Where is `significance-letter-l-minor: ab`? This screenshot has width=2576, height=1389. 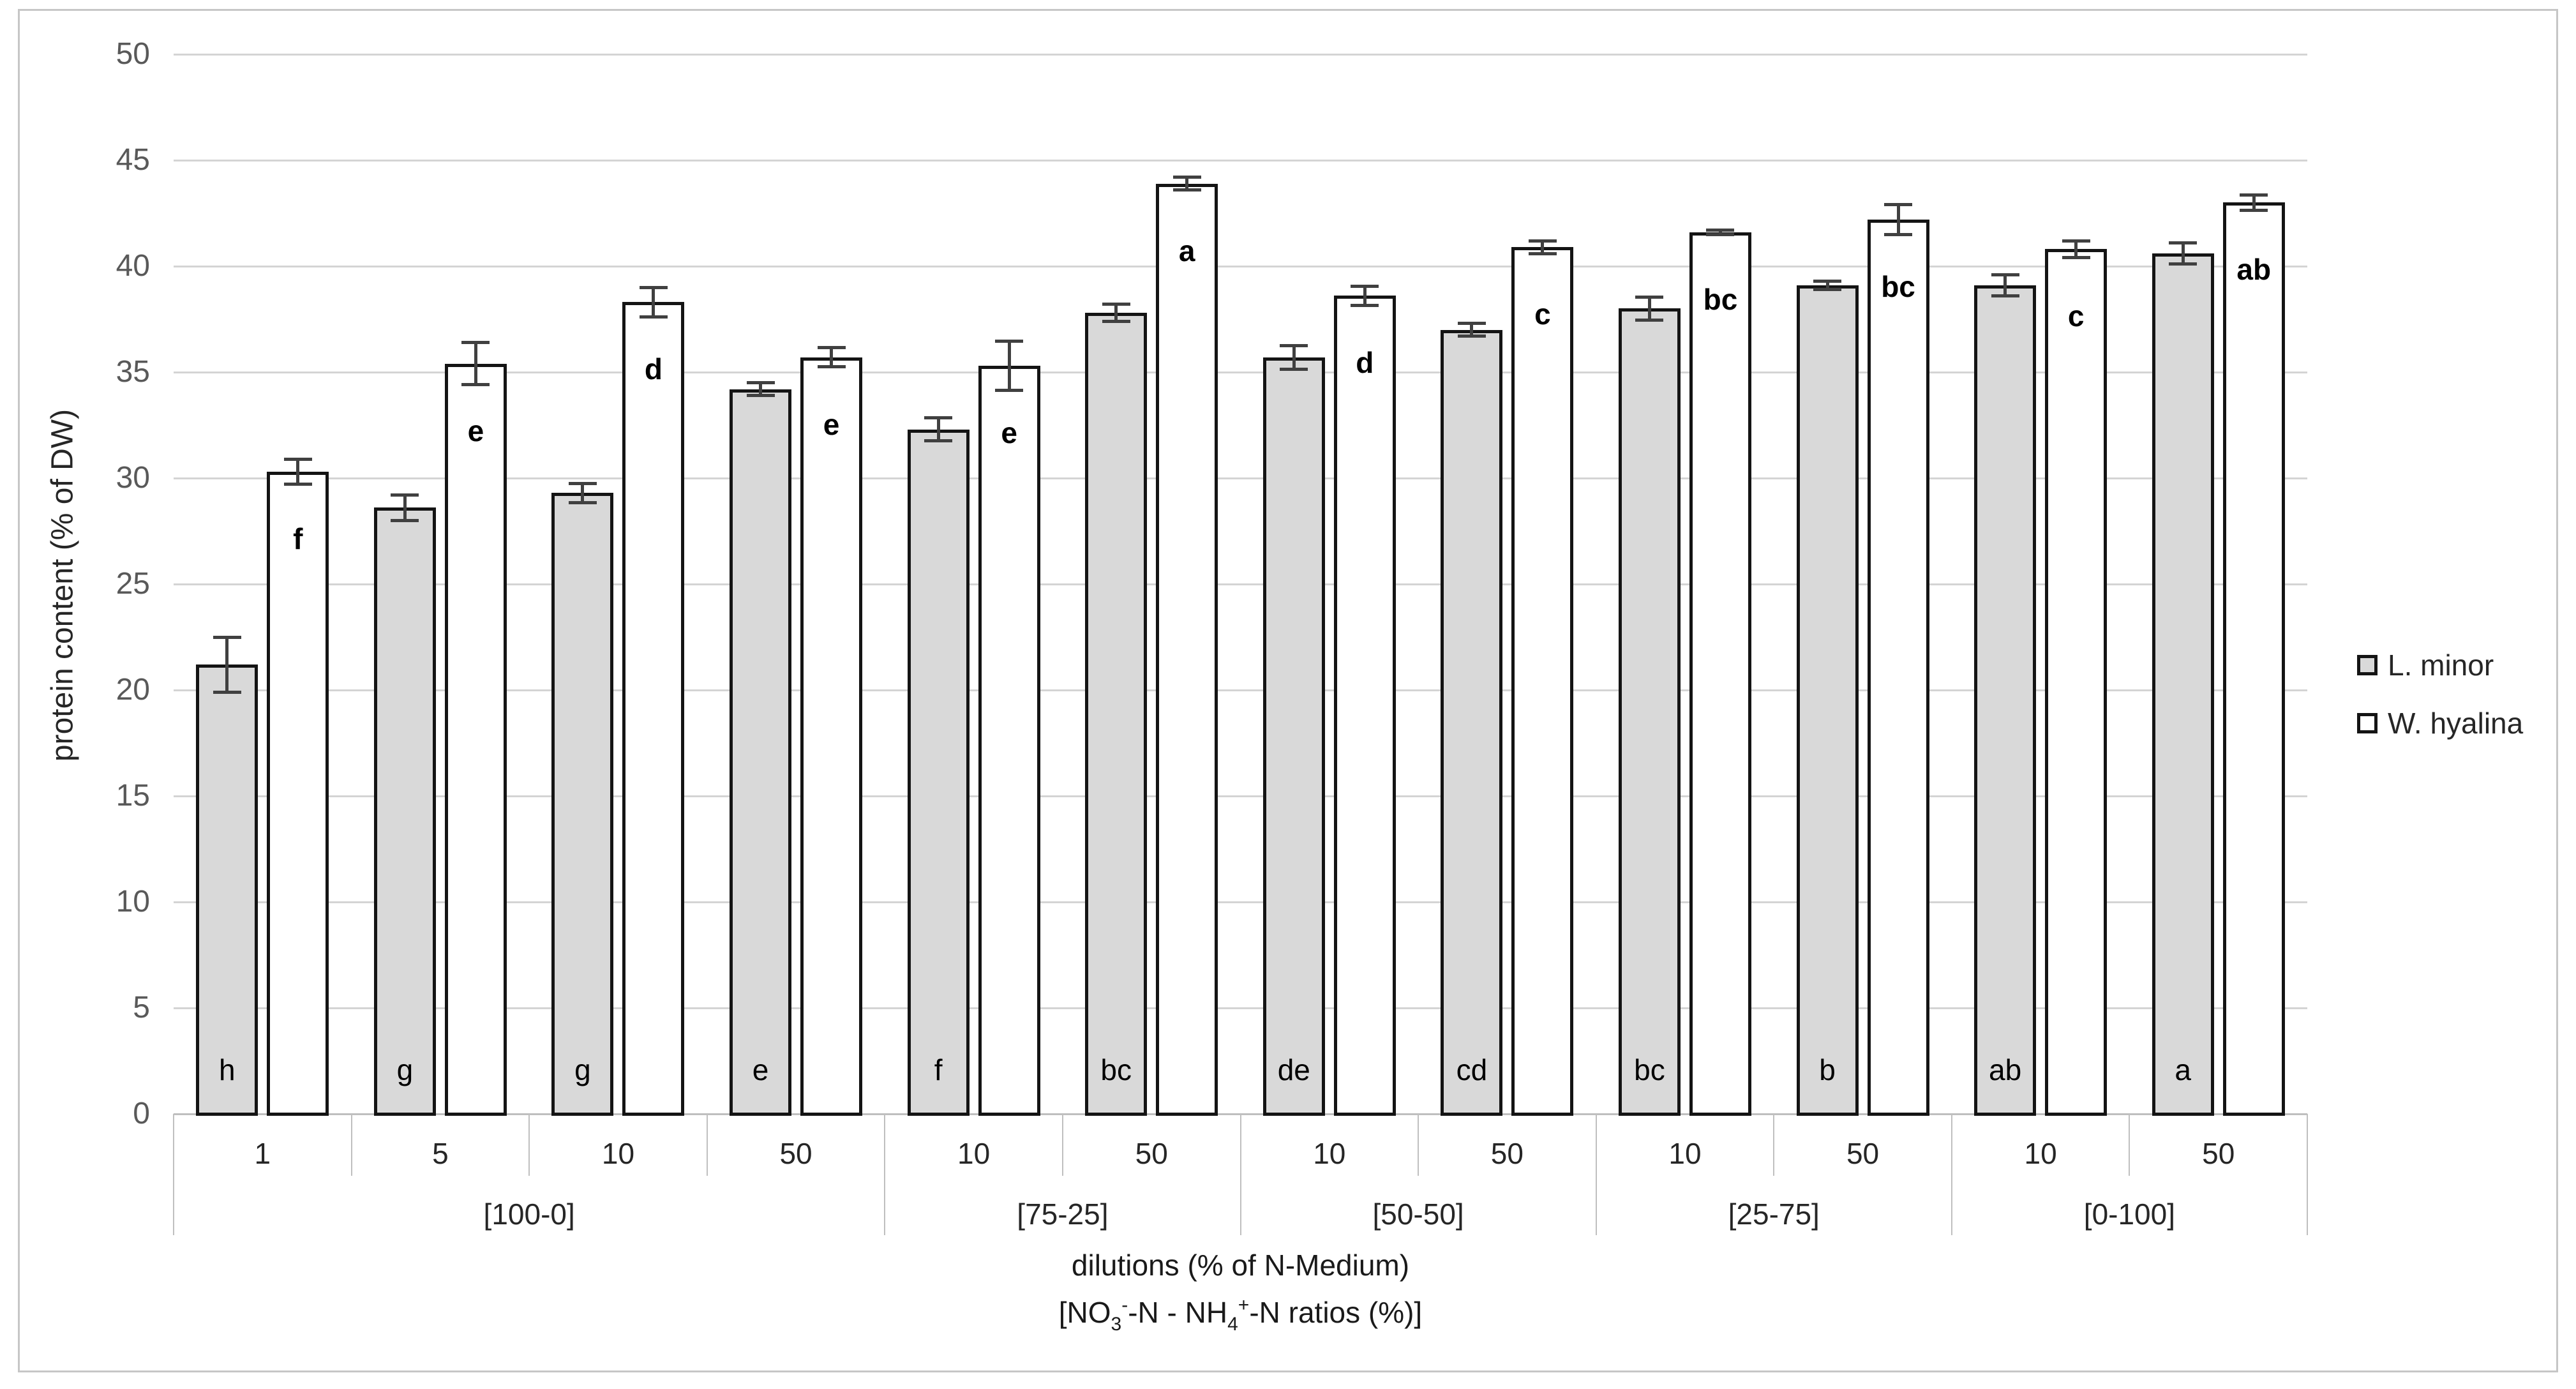 significance-letter-l-minor: ab is located at coordinates (2005, 1069).